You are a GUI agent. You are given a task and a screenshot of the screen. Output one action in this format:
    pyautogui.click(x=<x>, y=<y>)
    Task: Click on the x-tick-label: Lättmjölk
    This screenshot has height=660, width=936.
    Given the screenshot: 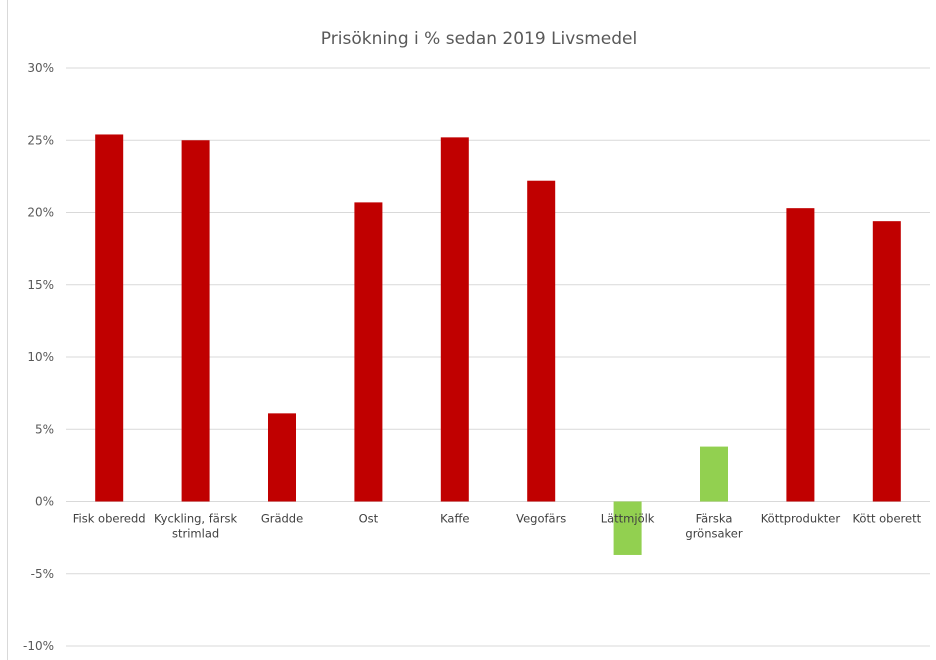 What is the action you would take?
    pyautogui.click(x=628, y=519)
    